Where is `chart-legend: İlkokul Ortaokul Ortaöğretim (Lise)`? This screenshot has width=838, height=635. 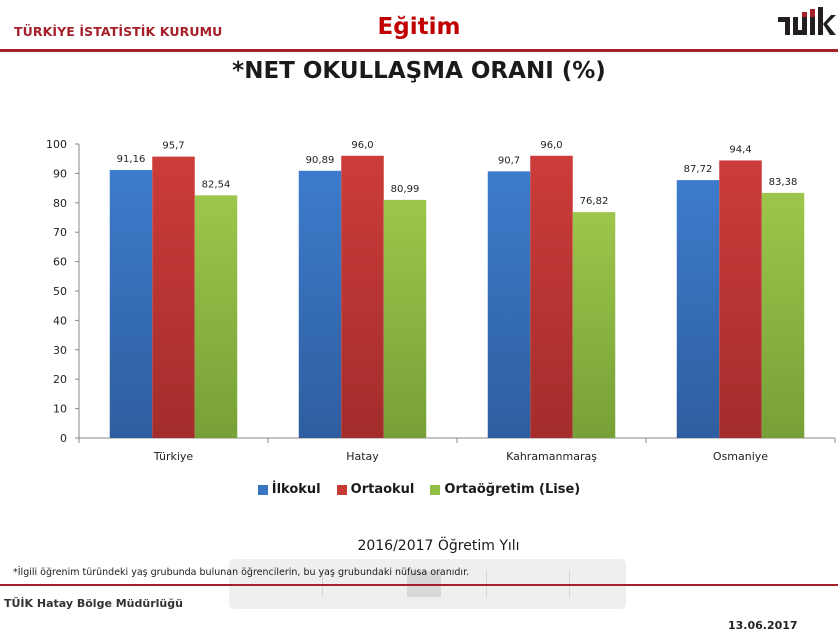
chart-legend: İlkokul Ortaokul Ortaöğretim (Lise) is located at coordinates (419, 489).